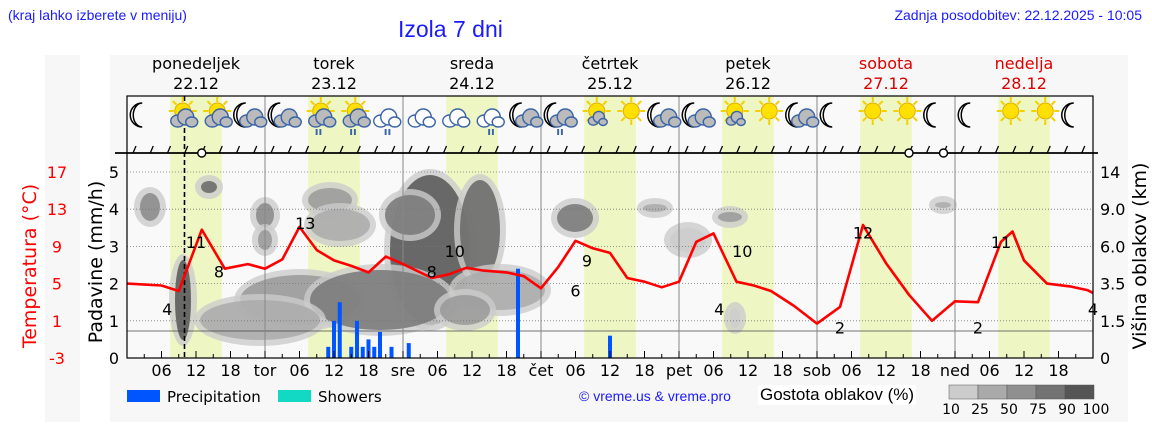 The height and width of the screenshot is (443, 1152). I want to click on cloud-rain-icon: ıı, so click(387, 123).